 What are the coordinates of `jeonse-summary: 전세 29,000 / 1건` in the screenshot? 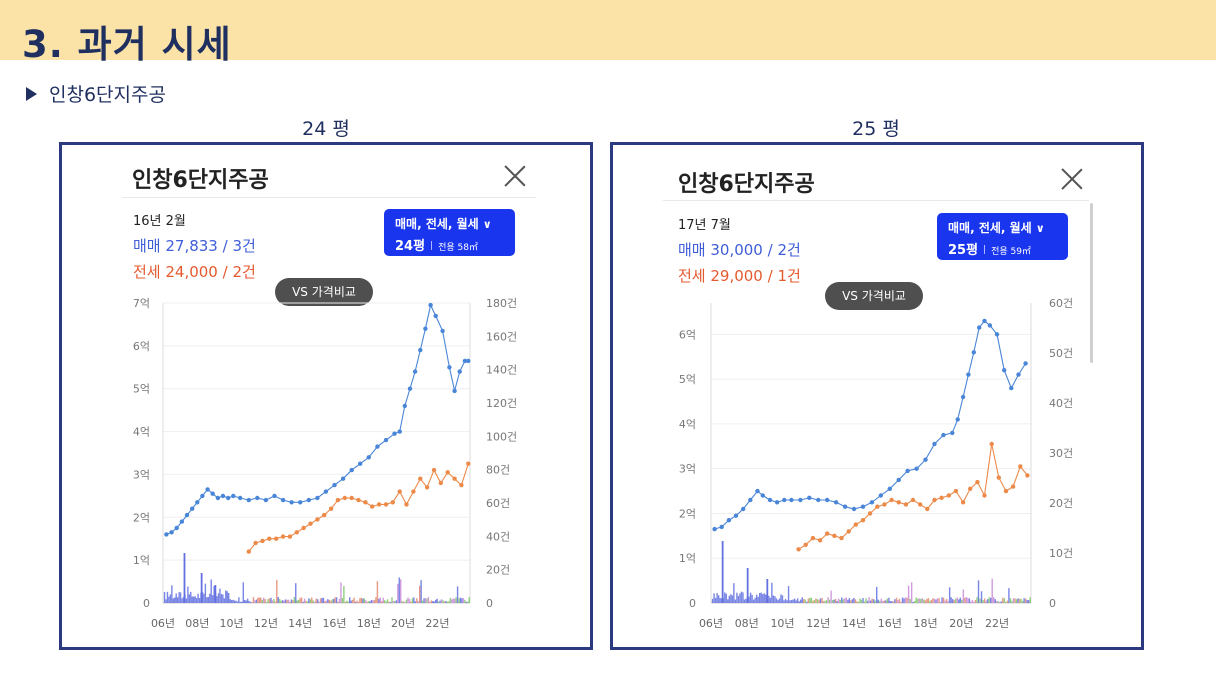 It's located at (739, 276).